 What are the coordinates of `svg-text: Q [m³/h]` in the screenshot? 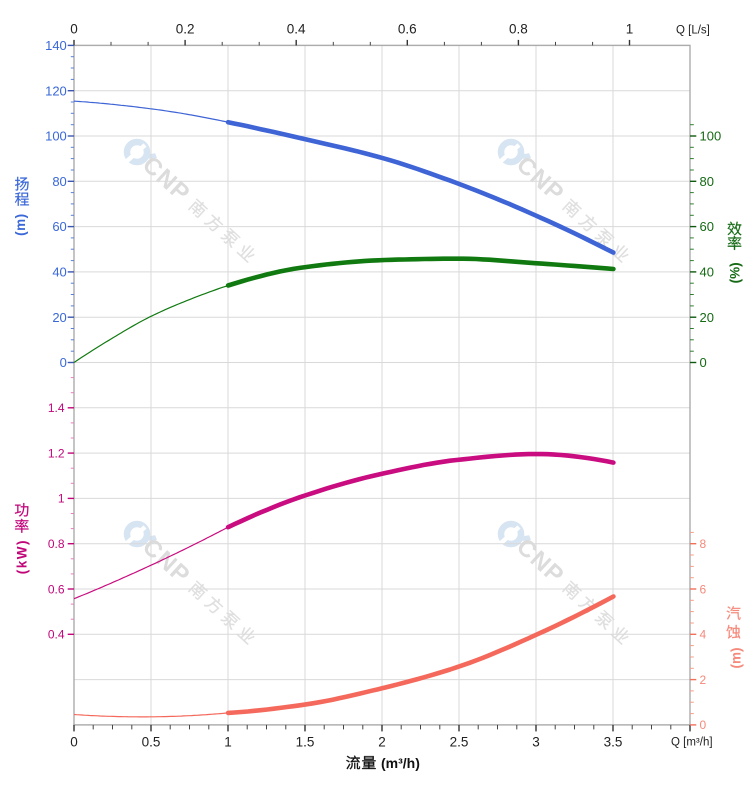 It's located at (692, 743).